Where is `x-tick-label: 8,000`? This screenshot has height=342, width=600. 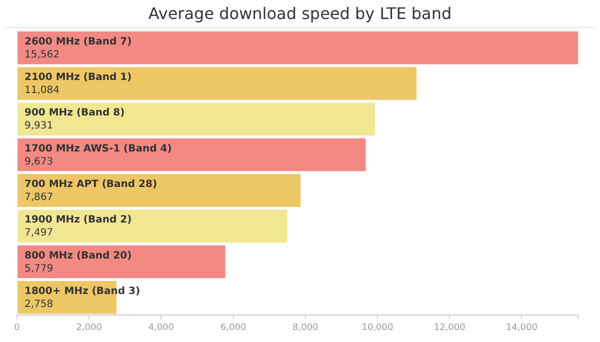 x-tick-label: 8,000 is located at coordinates (305, 327).